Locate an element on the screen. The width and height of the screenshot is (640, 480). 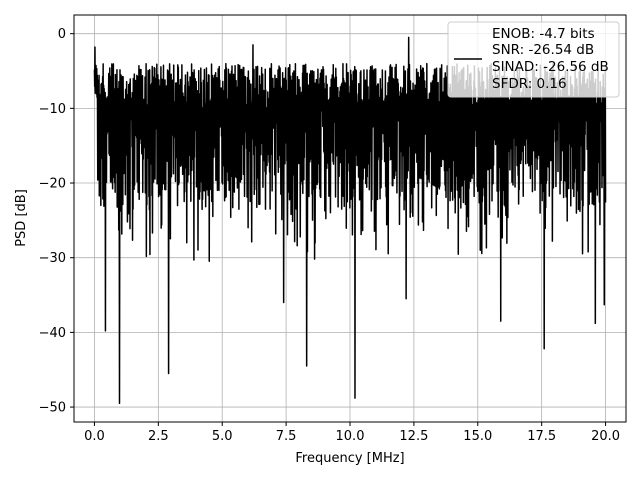
x-tick-label: 15.0 is located at coordinates (477, 436).